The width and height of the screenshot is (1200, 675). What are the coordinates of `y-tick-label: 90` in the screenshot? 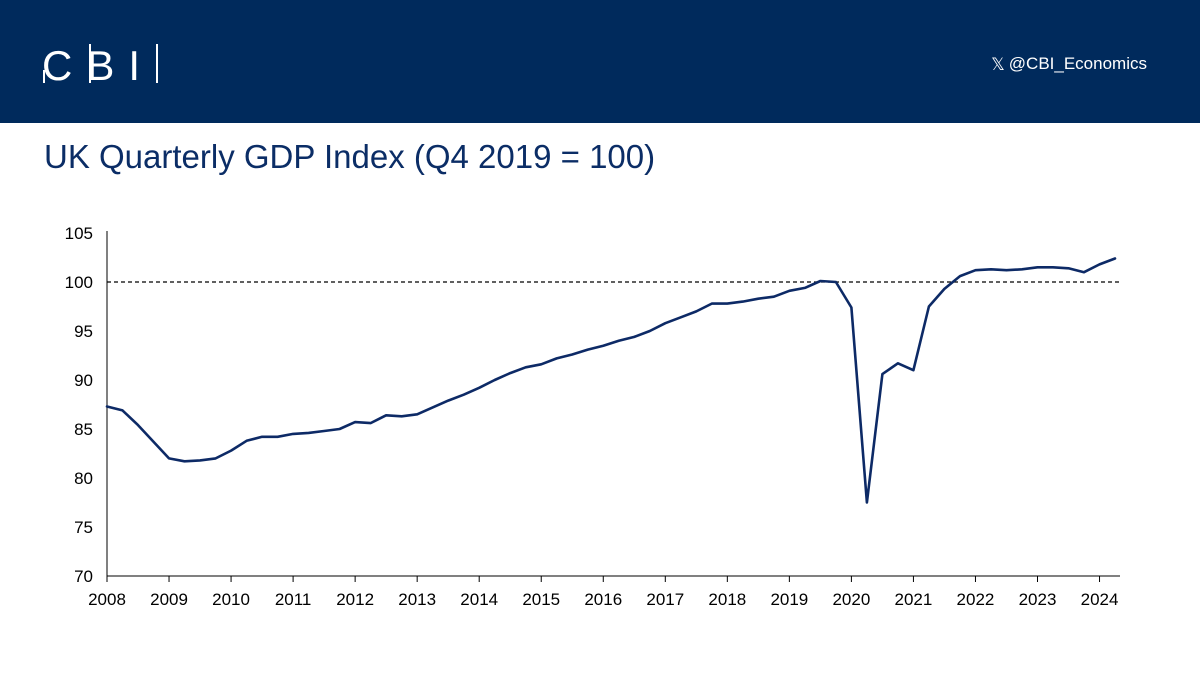 It's located at (83, 380).